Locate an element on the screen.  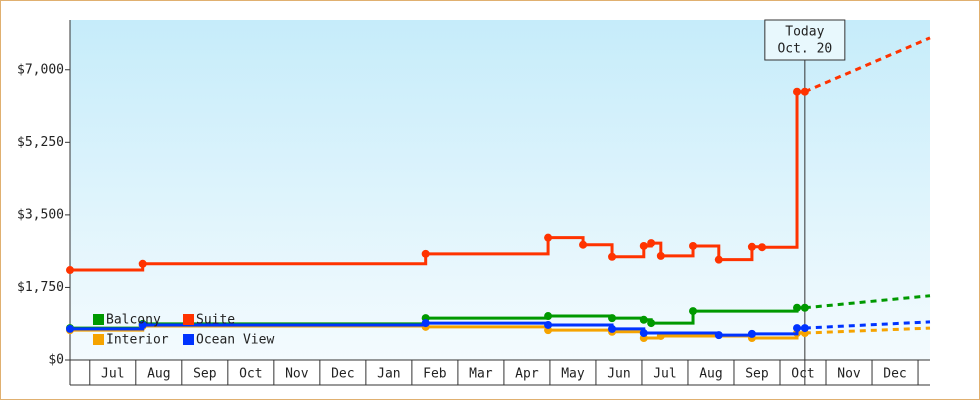
legend-label: Balcony is located at coordinates (133, 320).